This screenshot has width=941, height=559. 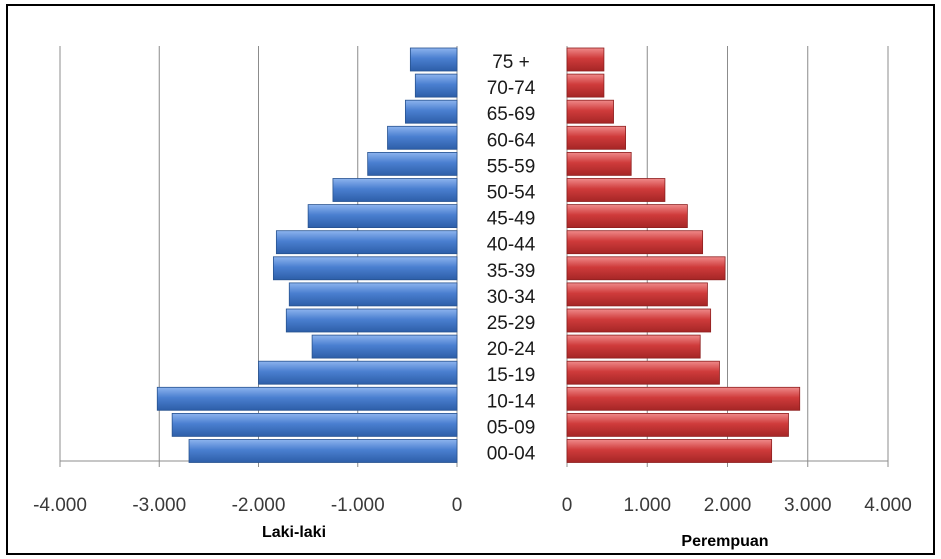 I want to click on male-tick-label: -3.000, so click(x=159, y=505).